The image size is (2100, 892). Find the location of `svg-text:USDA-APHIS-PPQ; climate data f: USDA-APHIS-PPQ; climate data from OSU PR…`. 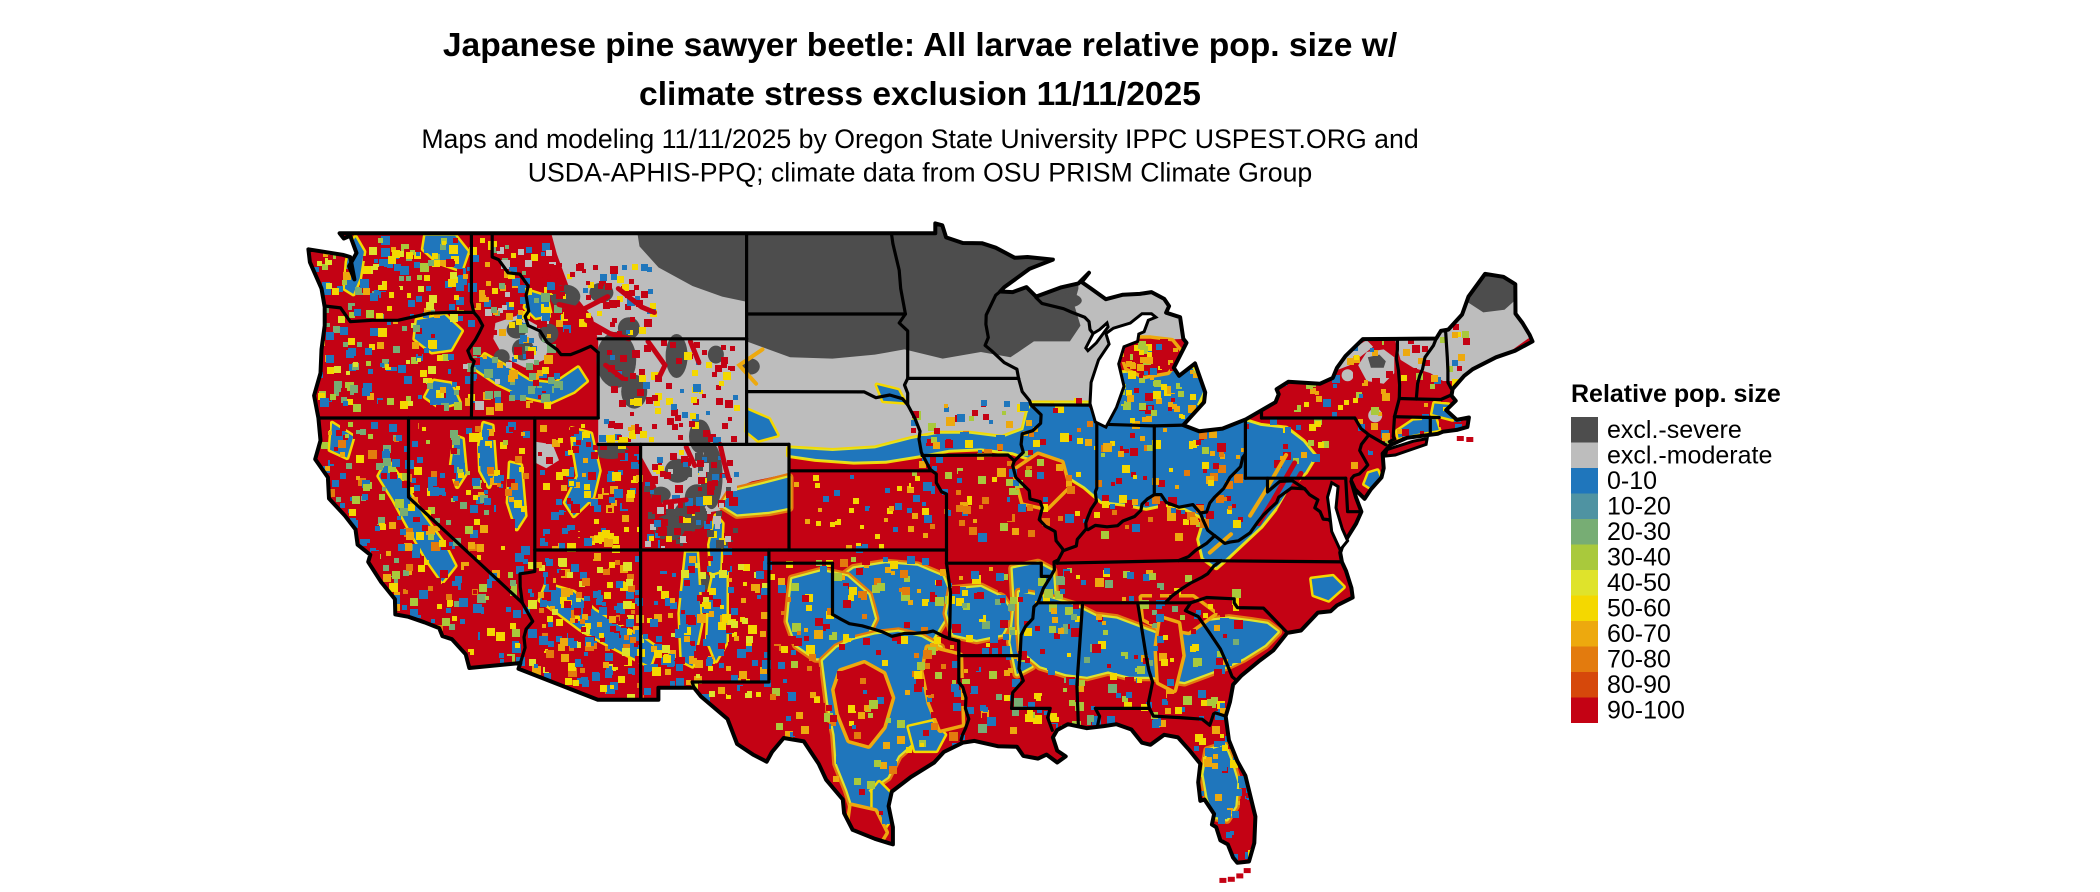

svg-text:USDA-APHIS-PPQ; climate data f: USDA-APHIS-PPQ; climate data from OSU PR… is located at coordinates (920, 173).